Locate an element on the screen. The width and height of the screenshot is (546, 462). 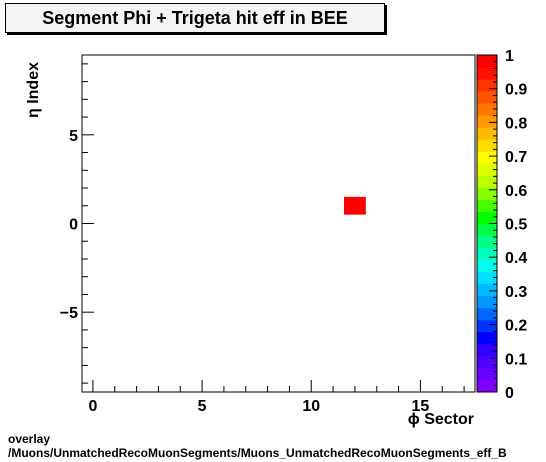
color-scale-label: 0.2 is located at coordinates (516, 326).